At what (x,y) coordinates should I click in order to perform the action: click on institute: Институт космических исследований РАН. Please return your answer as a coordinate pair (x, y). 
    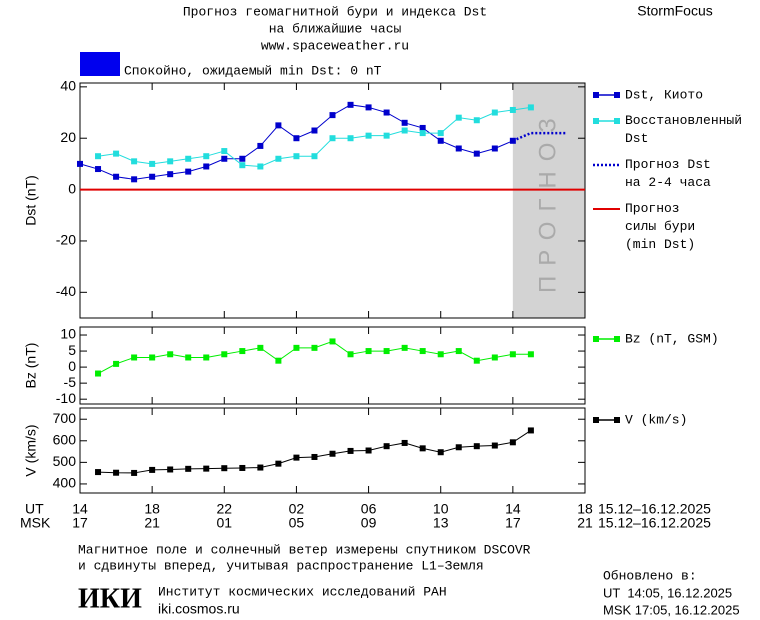
    Looking at the image, I should click on (302, 591).